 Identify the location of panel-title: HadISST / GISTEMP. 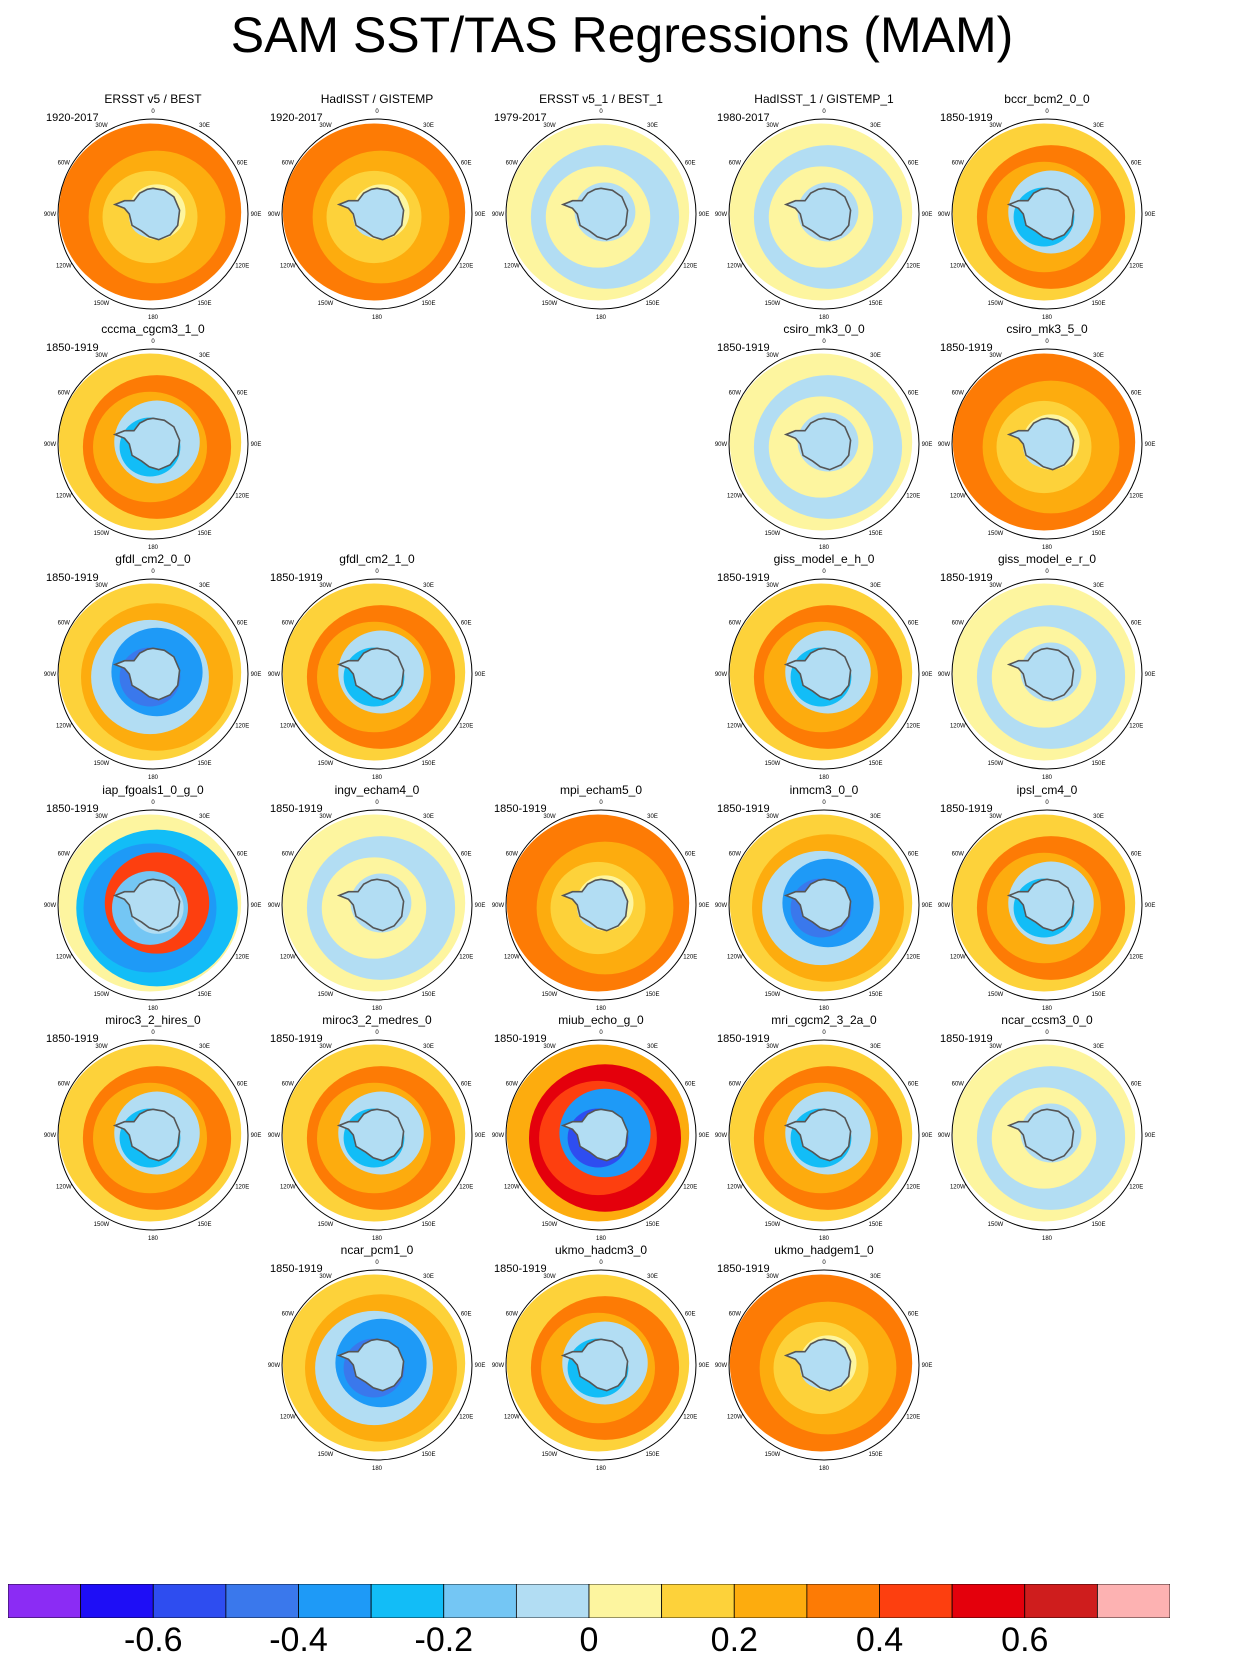
(377, 99).